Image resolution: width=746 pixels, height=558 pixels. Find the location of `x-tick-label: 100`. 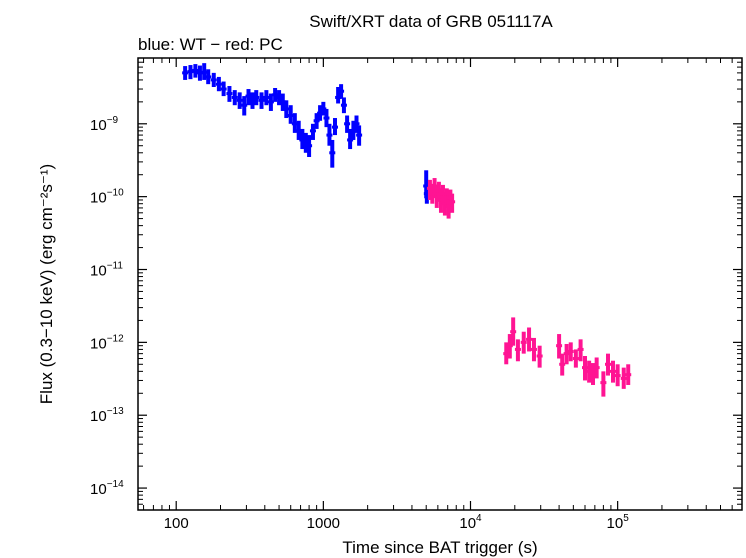

x-tick-label: 100 is located at coordinates (176, 523).